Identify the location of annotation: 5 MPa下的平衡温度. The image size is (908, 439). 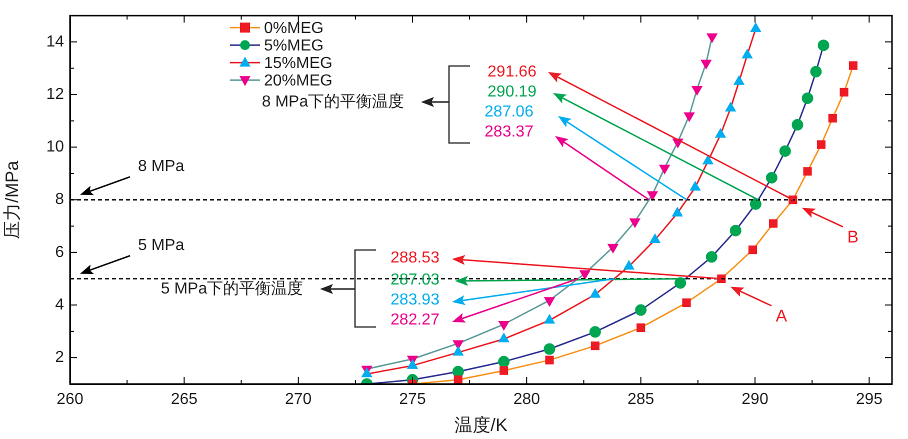
(232, 288).